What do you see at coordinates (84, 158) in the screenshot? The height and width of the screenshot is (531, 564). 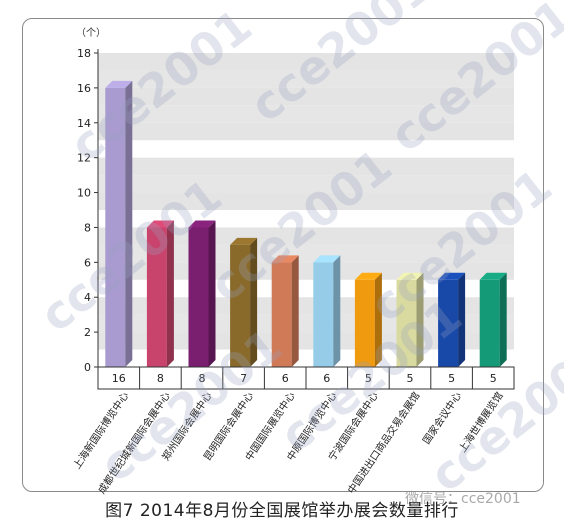 I see `y-tick-label: 12` at bounding box center [84, 158].